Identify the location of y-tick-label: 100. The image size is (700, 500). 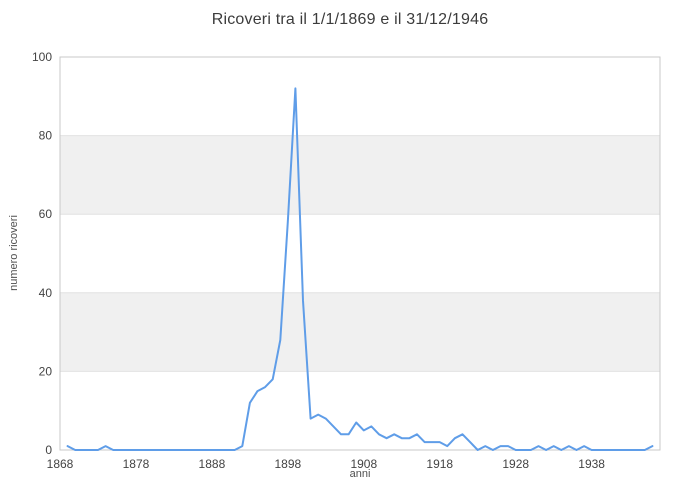
(42, 57).